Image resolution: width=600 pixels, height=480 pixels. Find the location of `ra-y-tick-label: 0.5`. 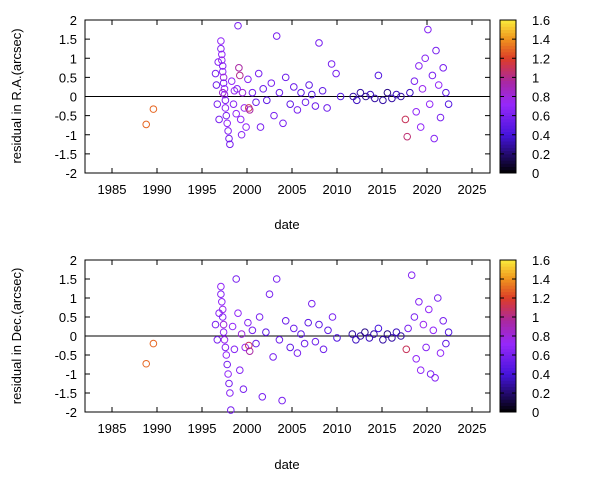

ra-y-tick-label: 0.5 is located at coordinates (68, 77).